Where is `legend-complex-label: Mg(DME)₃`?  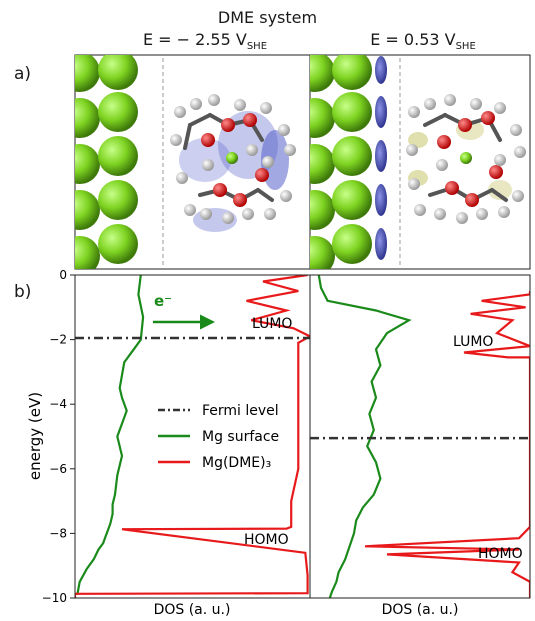
legend-complex-label: Mg(DME)₃ is located at coordinates (236, 463).